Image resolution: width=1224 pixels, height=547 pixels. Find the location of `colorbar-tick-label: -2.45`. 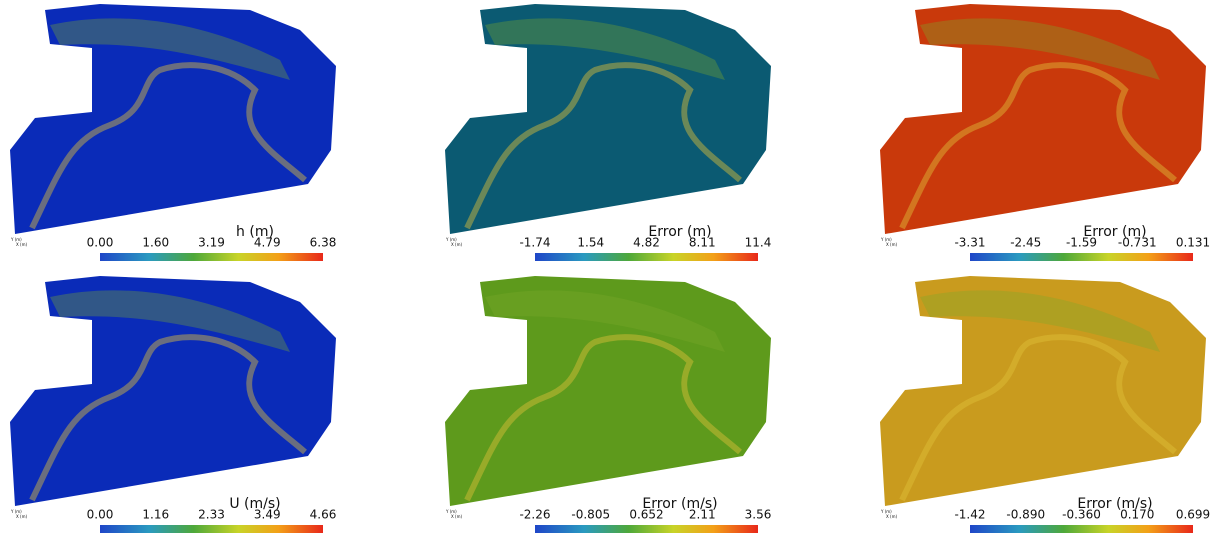

colorbar-tick-label: -2.45 is located at coordinates (1025, 243).